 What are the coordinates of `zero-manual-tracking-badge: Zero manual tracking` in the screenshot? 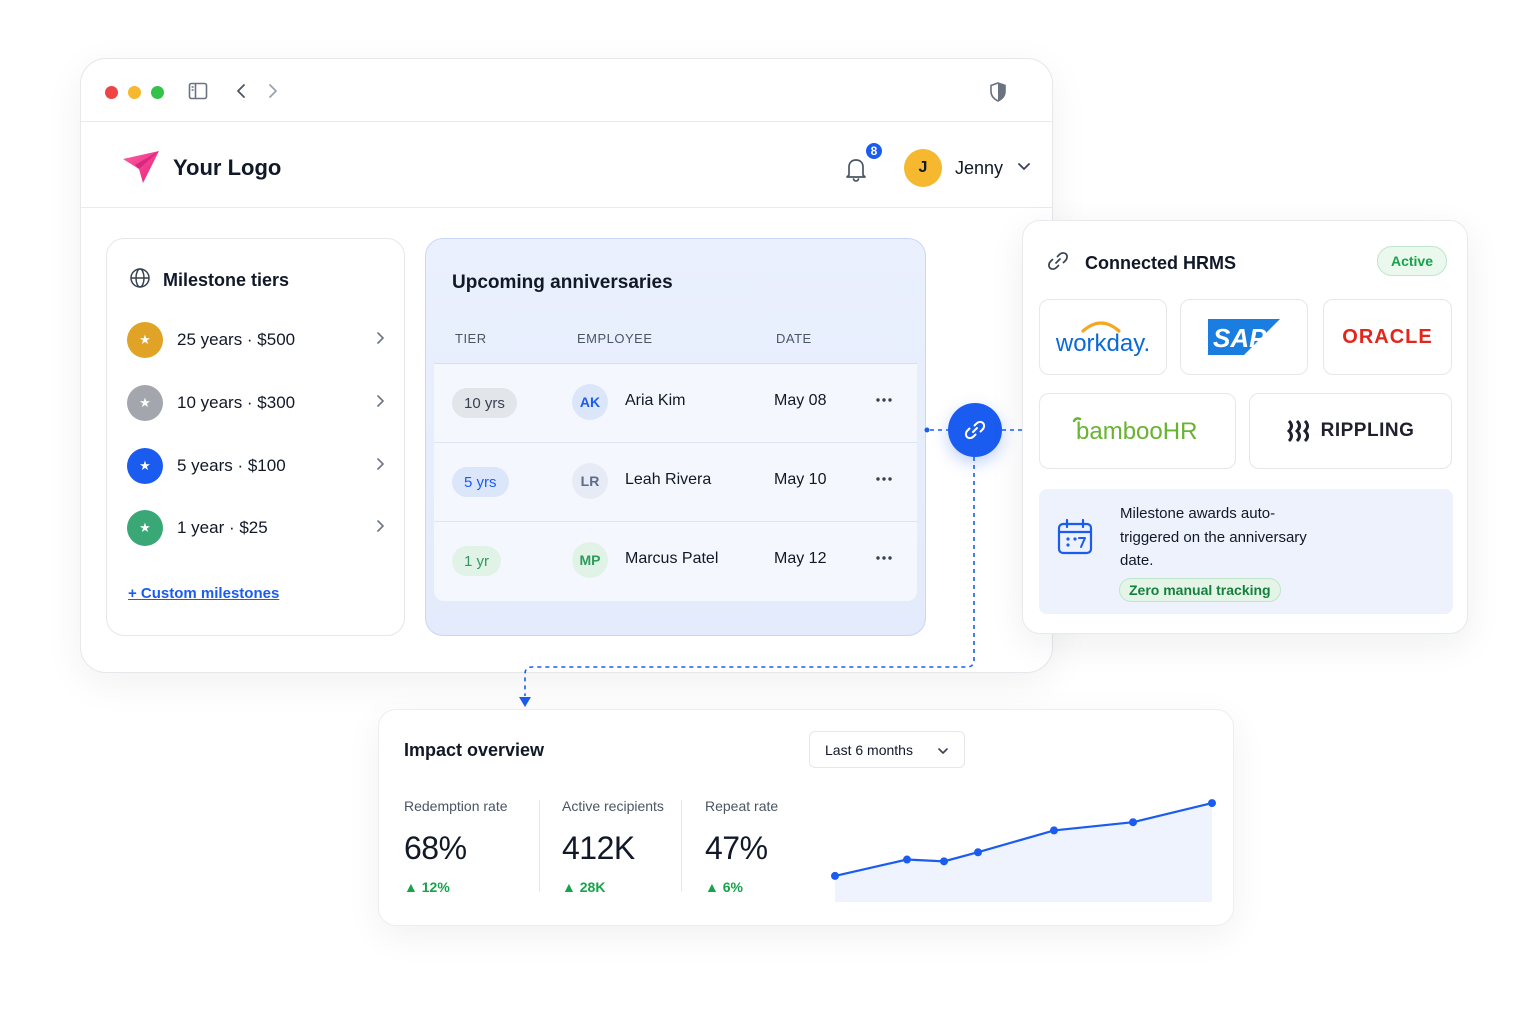 It's located at (1200, 590).